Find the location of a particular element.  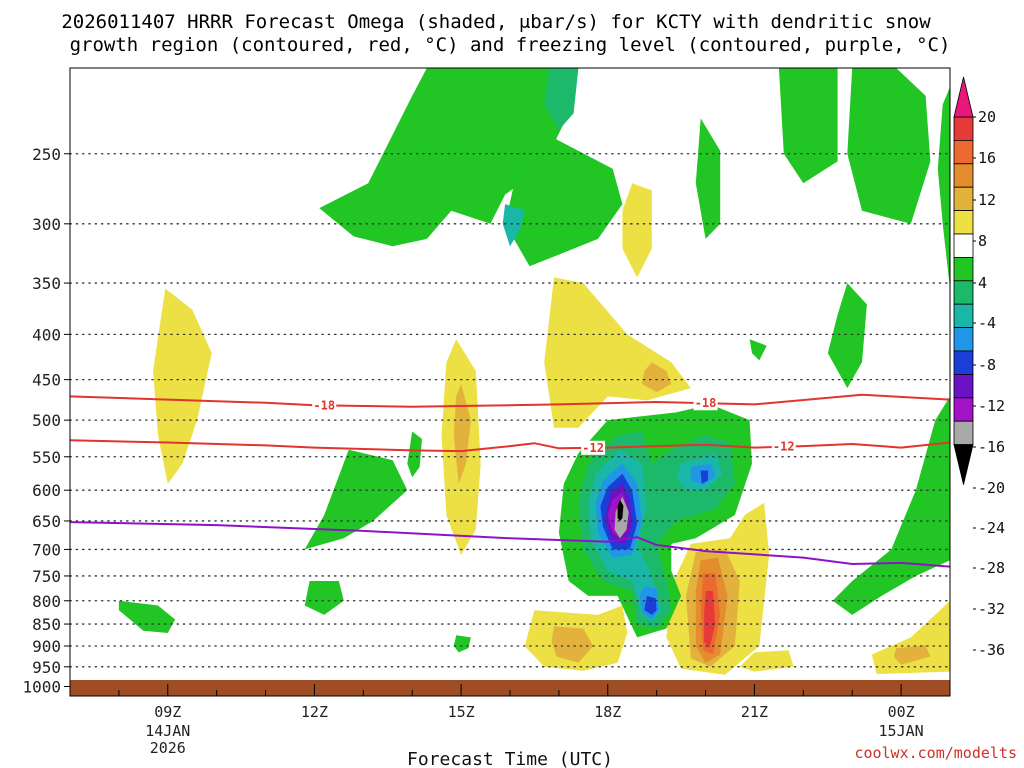

omega-region--36-45 is located at coordinates (620, 510).